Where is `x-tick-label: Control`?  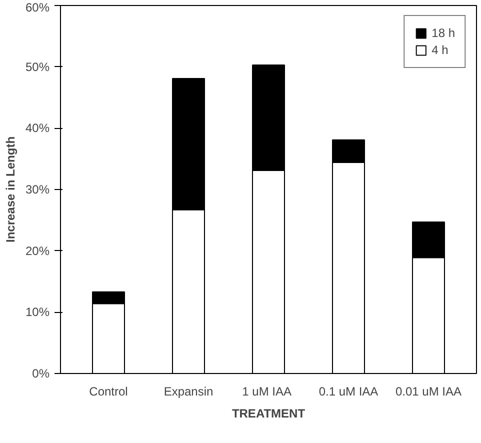 x-tick-label: Control is located at coordinates (108, 391).